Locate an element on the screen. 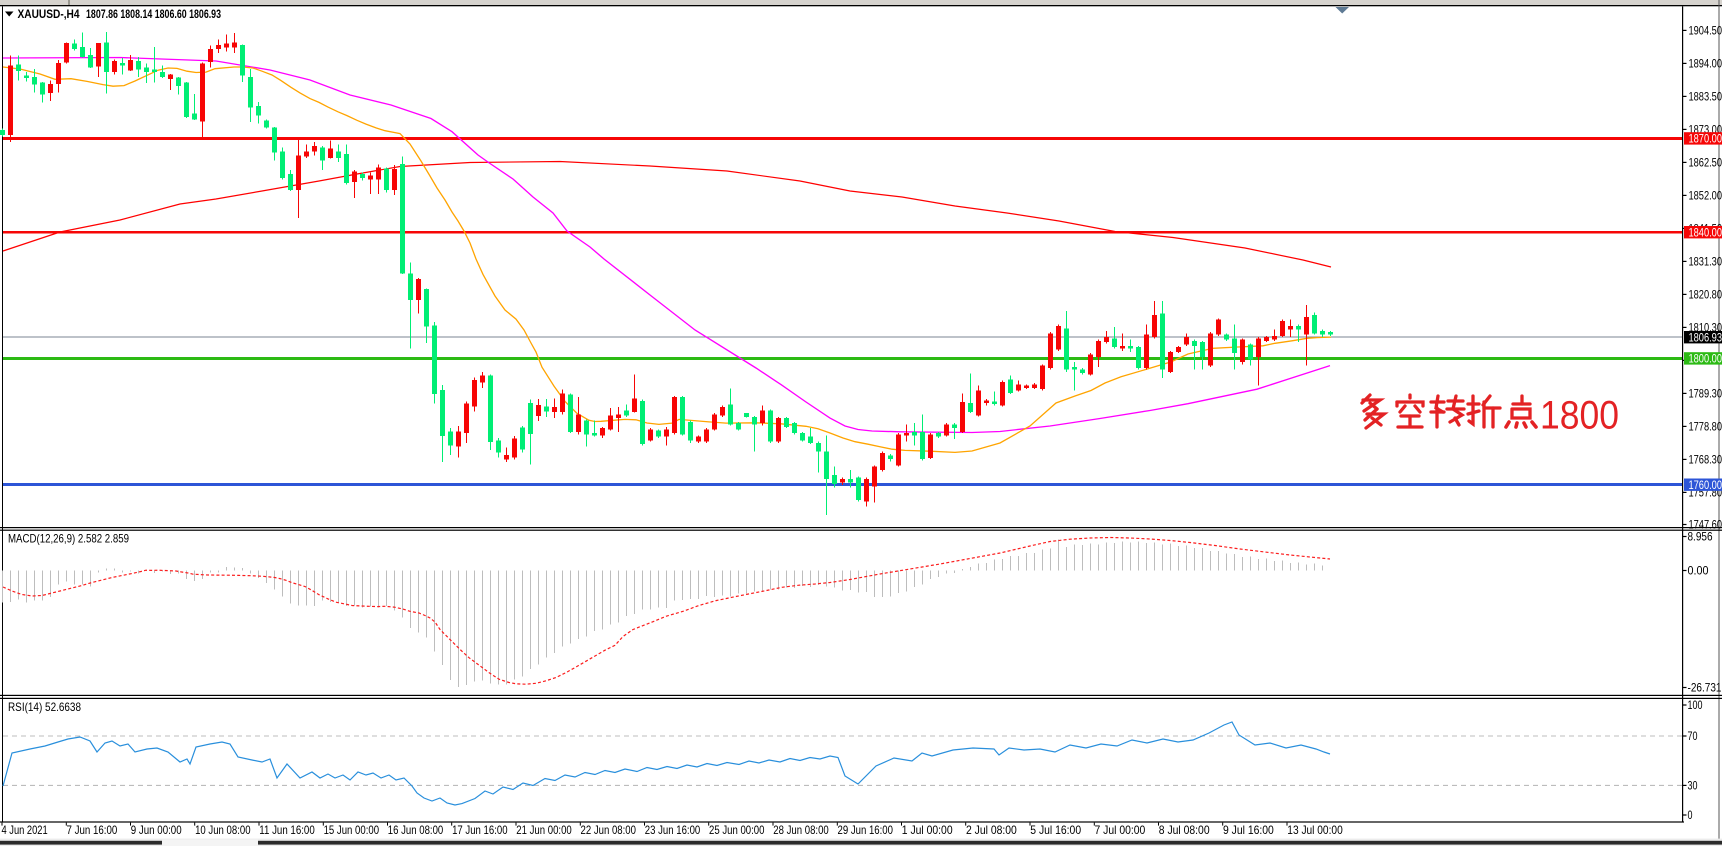  svg-text: 28 Jun 08:00 is located at coordinates (801, 830).